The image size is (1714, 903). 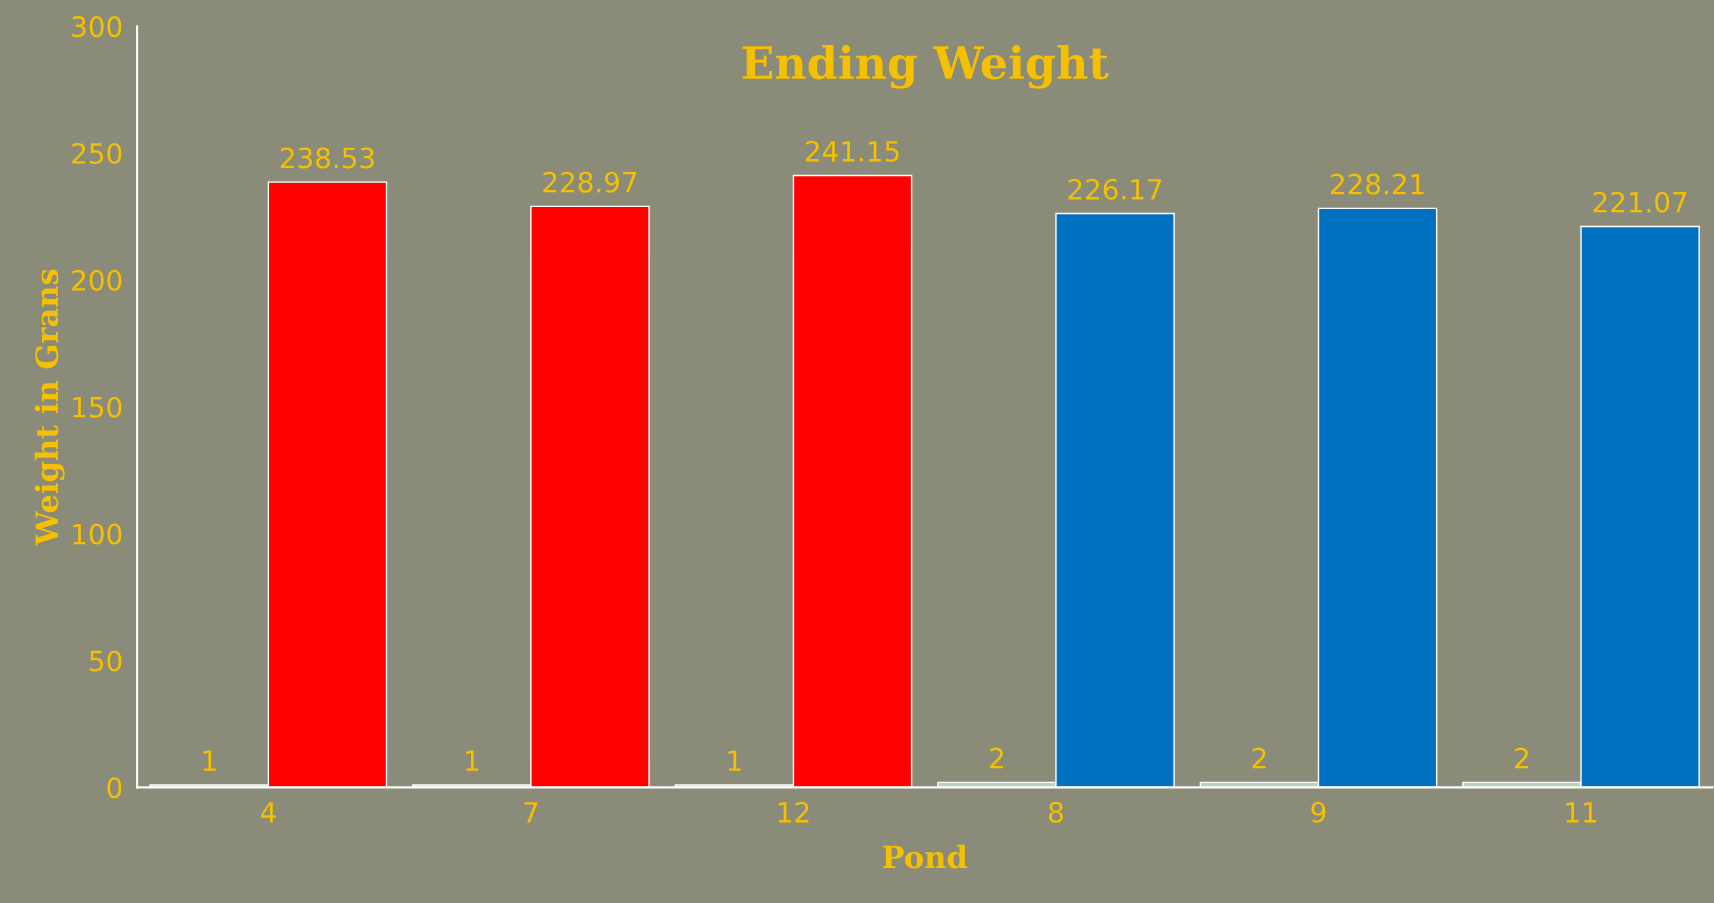 I want to click on chart-title: Ending Weight, so click(x=925, y=66).